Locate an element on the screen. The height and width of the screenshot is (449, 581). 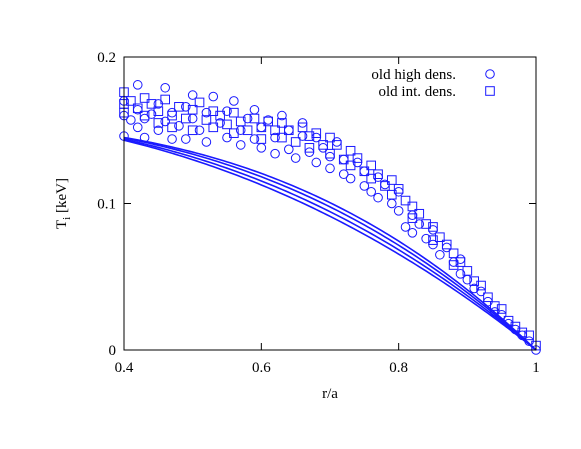
y-tick-label: 0.1 is located at coordinates (106, 205).